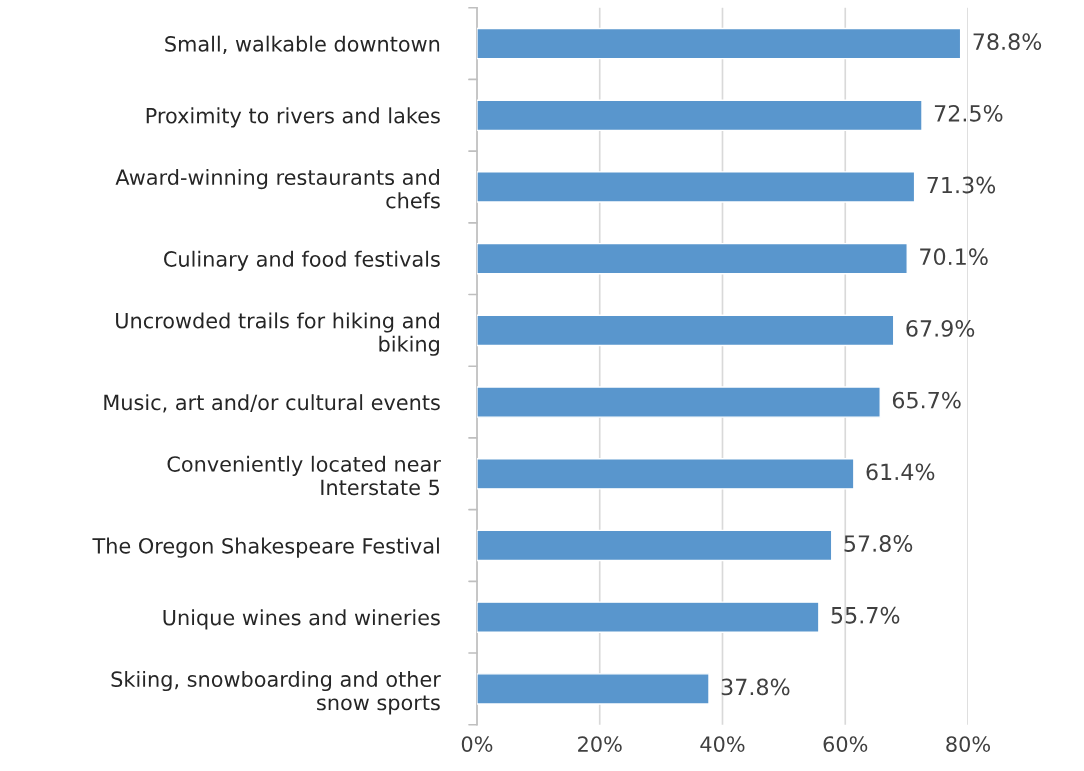 The height and width of the screenshot is (771, 1084). Describe the element at coordinates (722, 744) in the screenshot. I see `x-tick-label: 40%` at that location.